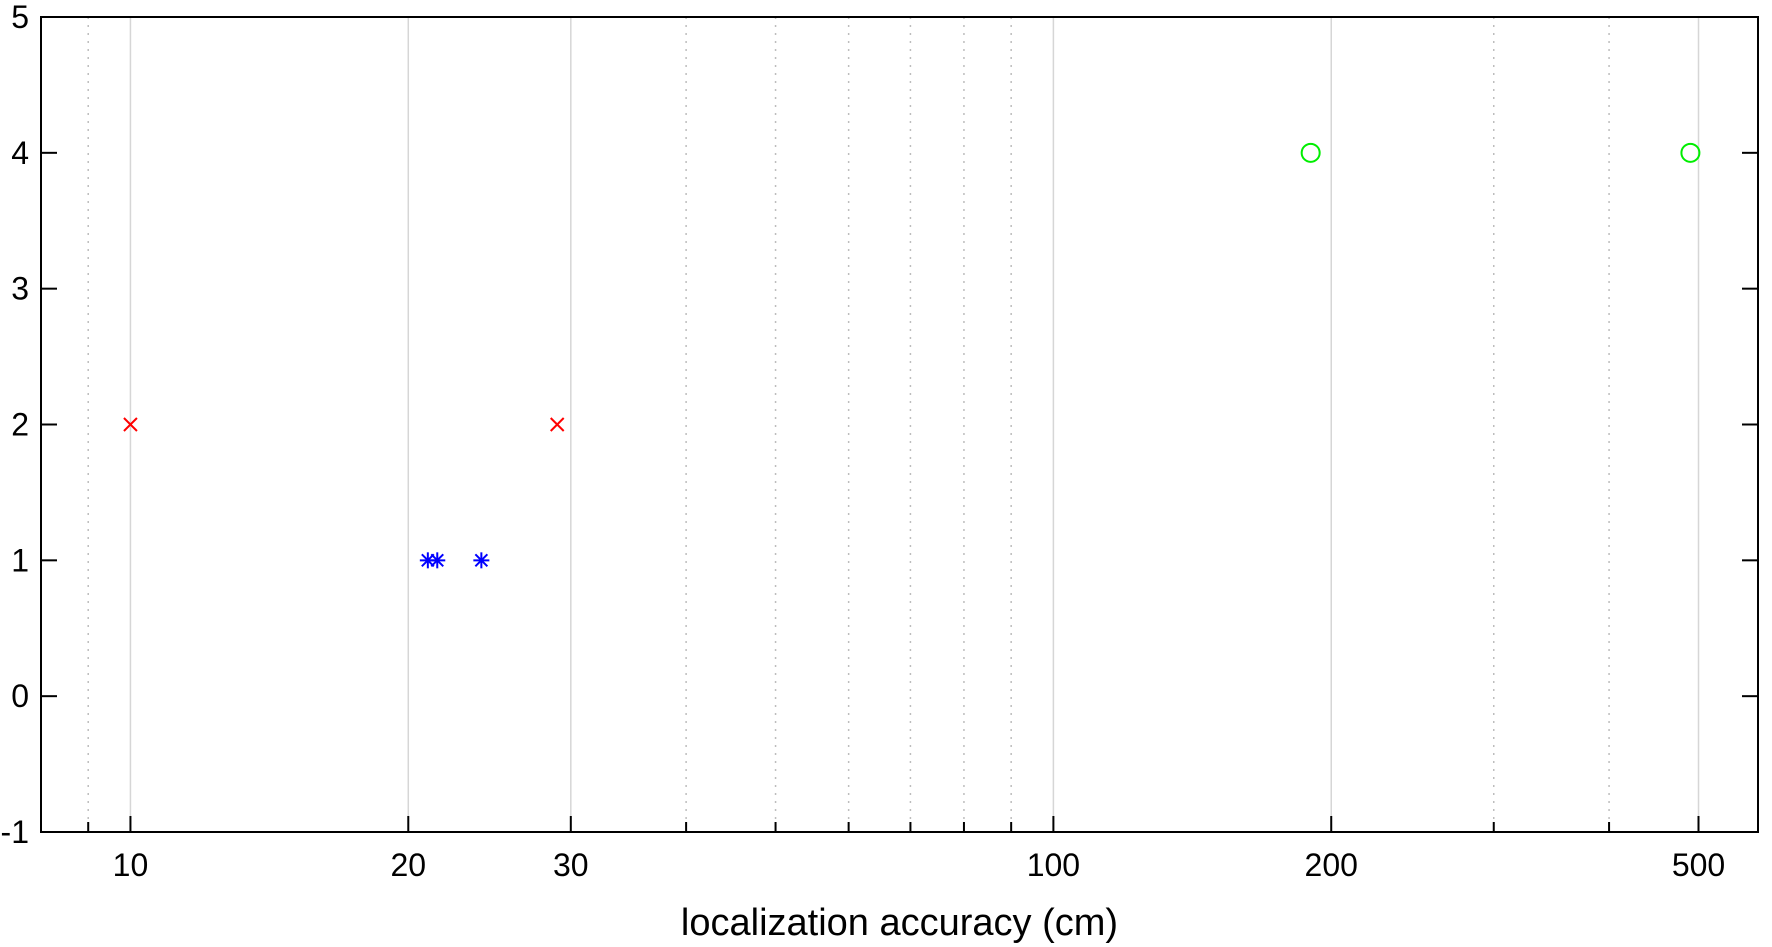 The width and height of the screenshot is (1772, 947). Describe the element at coordinates (131, 865) in the screenshot. I see `x-tick-label: 10` at that location.